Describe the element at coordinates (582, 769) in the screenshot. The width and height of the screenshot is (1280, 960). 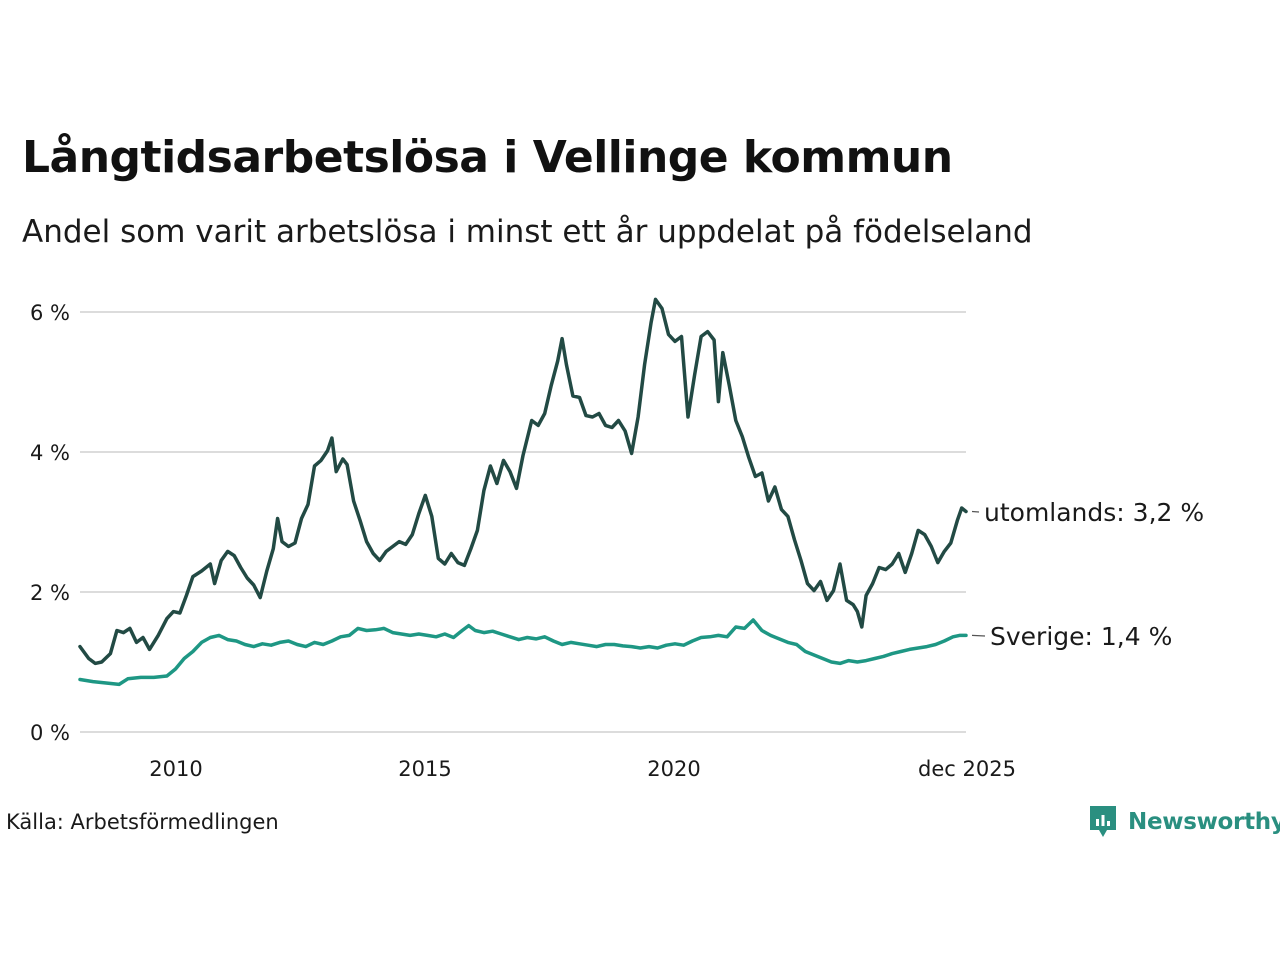
I see `x-axis-tick-labels: 2010 2015 2020 dec 2025` at that location.